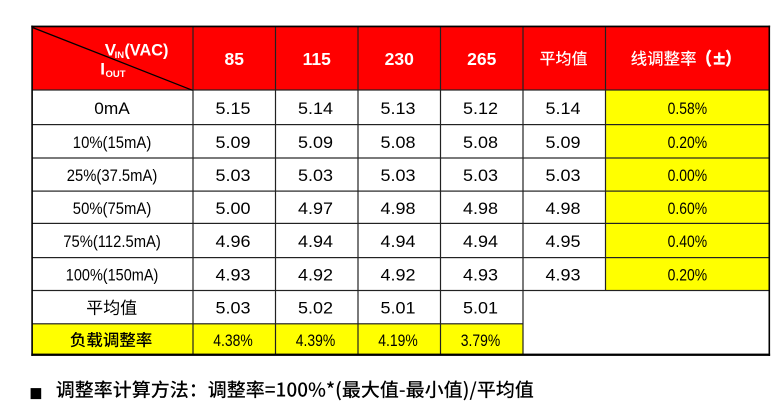  Describe the element at coordinates (112, 108) in the screenshot. I see `svg-text: 0mA` at that location.